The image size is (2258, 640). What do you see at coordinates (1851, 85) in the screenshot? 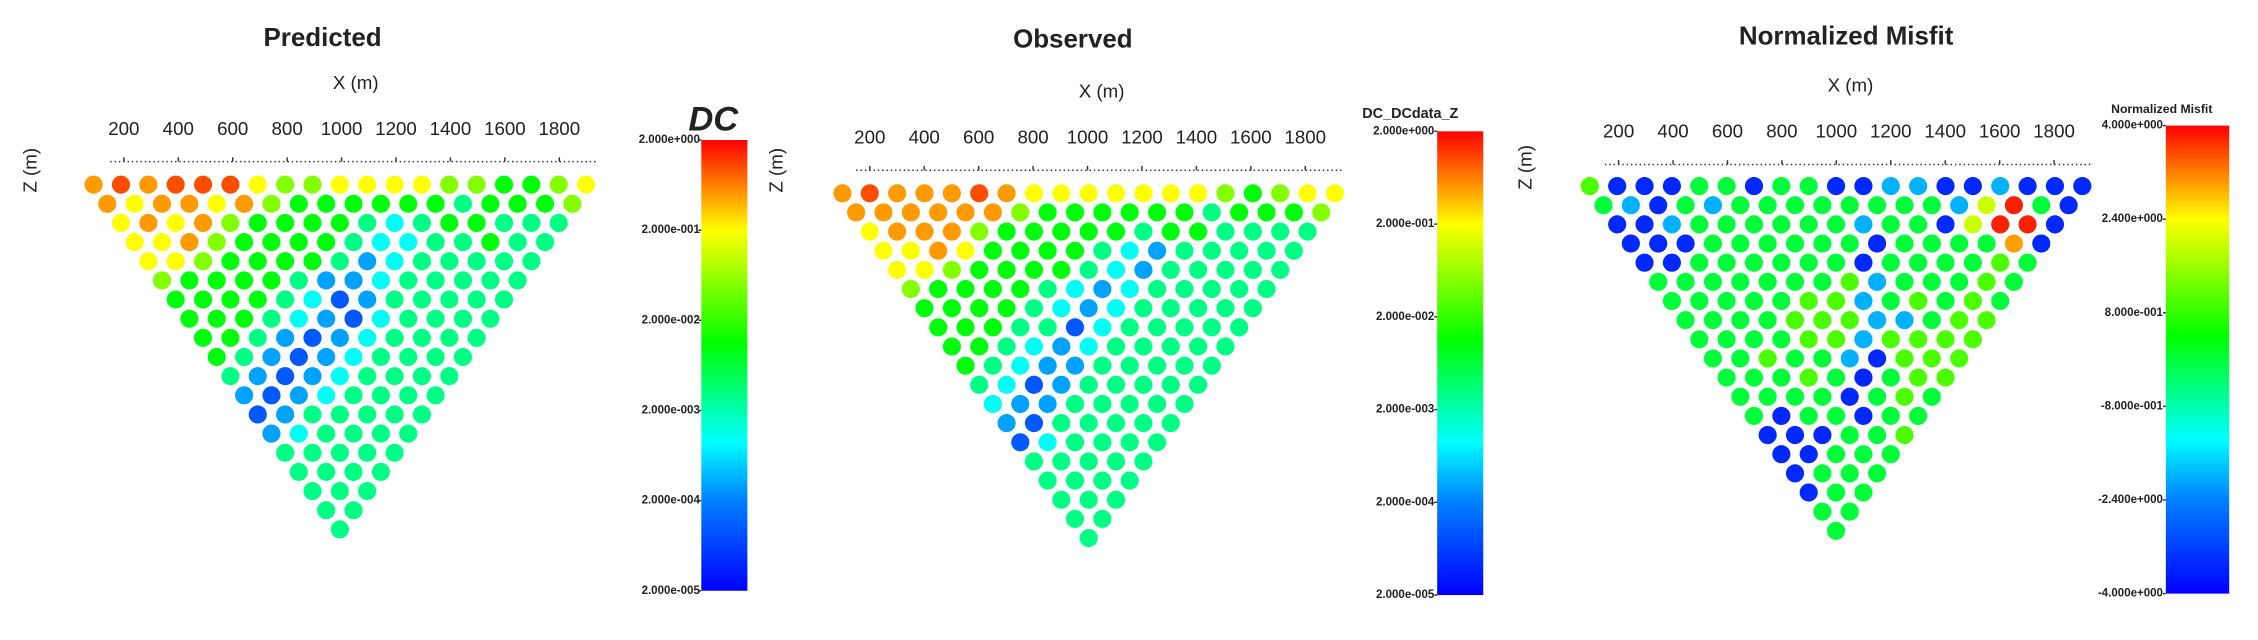
I see `x-axis-label: X (m)` at bounding box center [1851, 85].